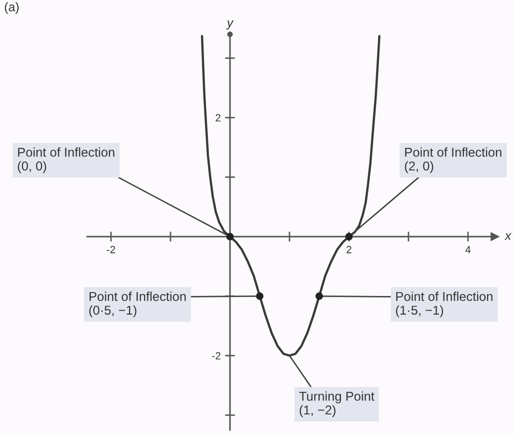  What do you see at coordinates (336, 404) in the screenshot?
I see `annotation: Turning Point (1, −2)` at bounding box center [336, 404].